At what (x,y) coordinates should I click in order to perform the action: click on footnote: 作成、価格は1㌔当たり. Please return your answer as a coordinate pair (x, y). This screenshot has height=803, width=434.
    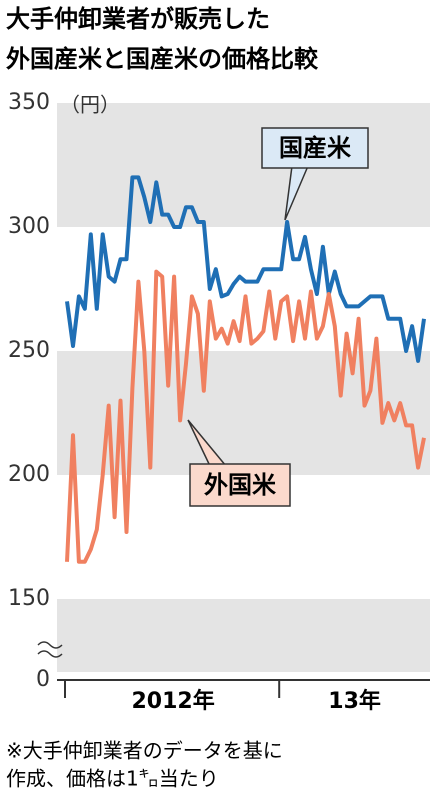
    Looking at the image, I should click on (112, 779).